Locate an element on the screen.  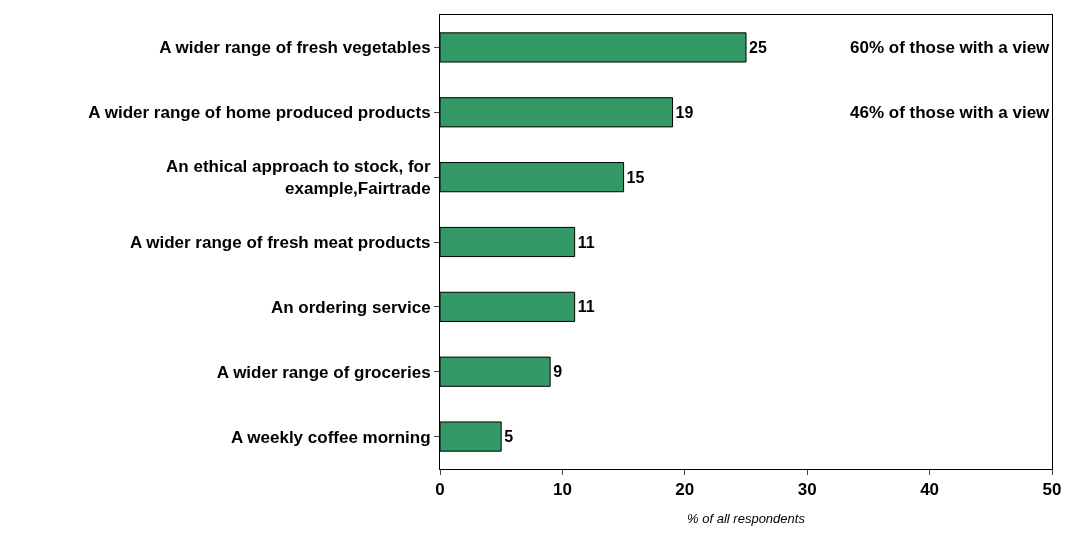
y-tick-label: A wider range of fresh vegetables is located at coordinates (295, 48).